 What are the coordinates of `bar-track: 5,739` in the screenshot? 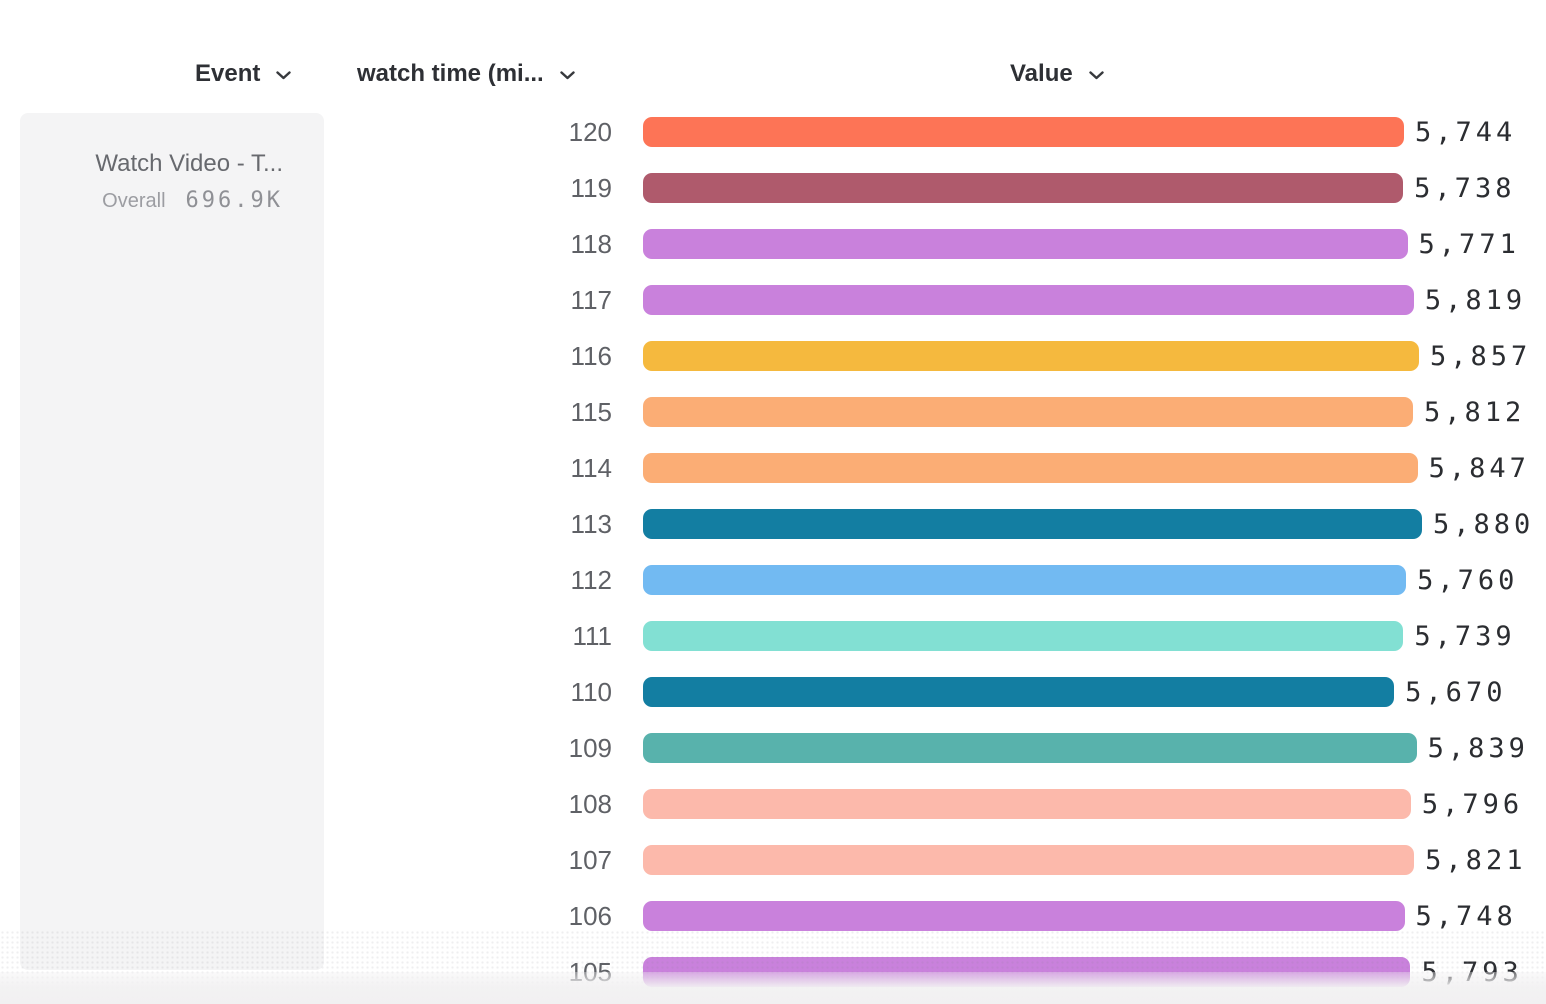 It's located at (1077, 636).